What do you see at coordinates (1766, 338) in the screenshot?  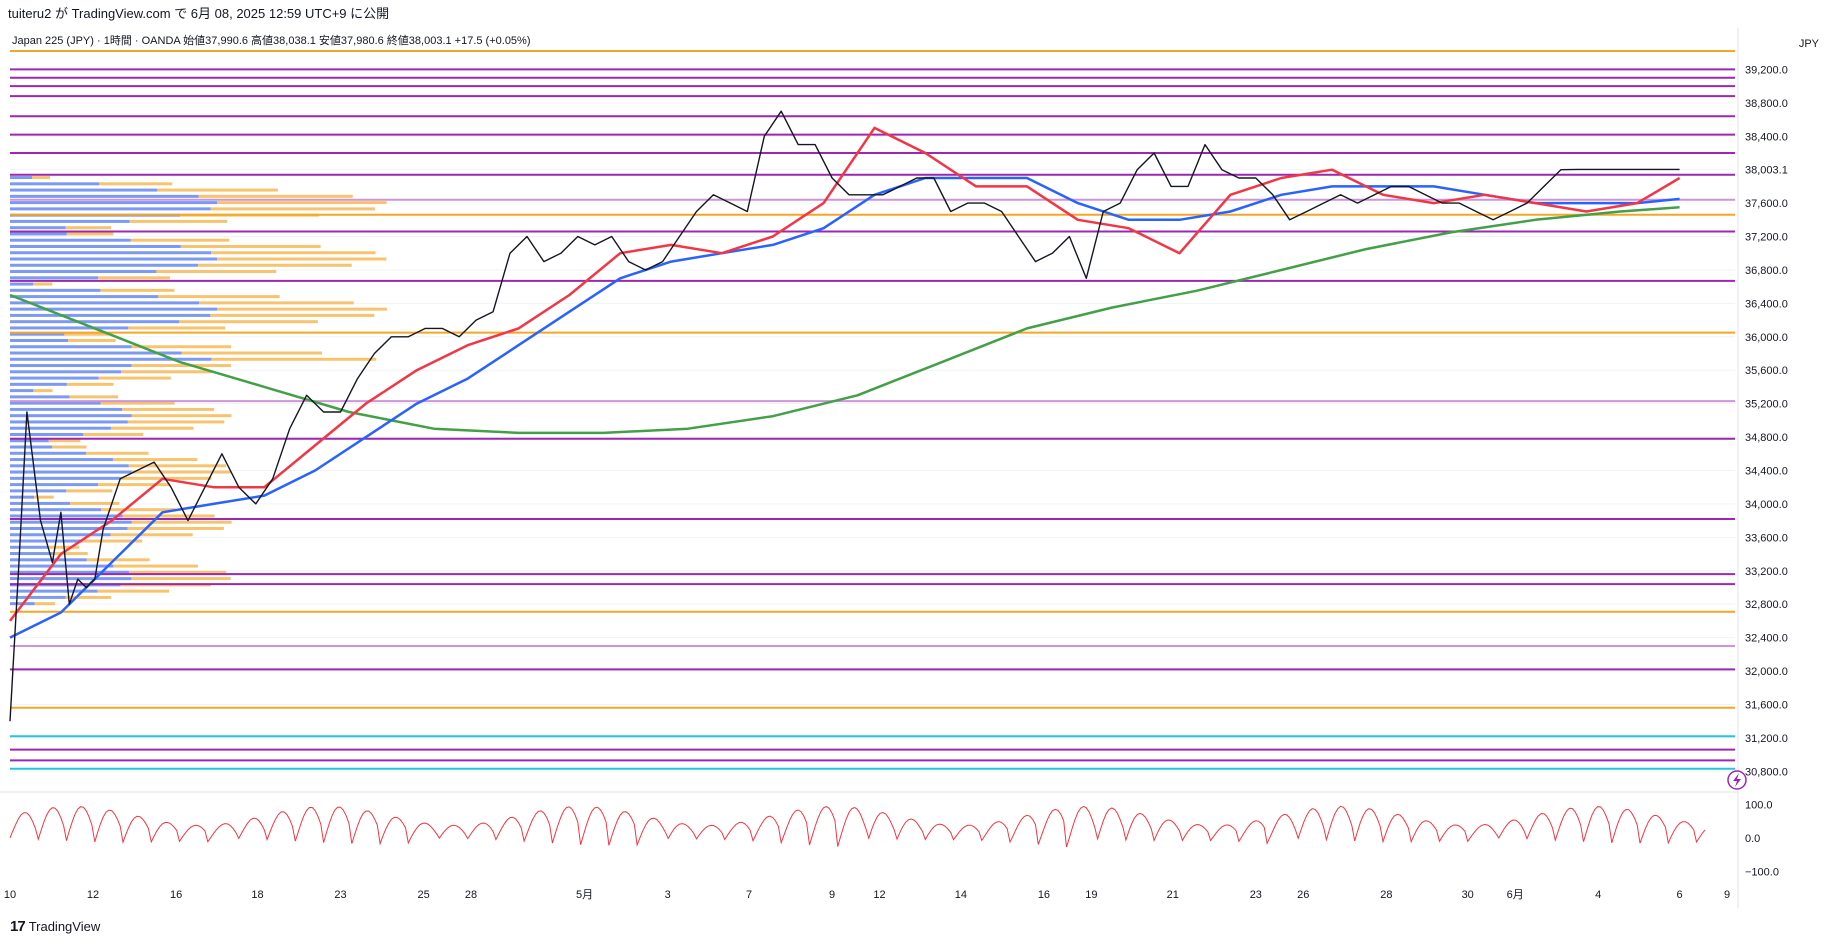 I see `price-tick-label: 36,000.0` at bounding box center [1766, 338].